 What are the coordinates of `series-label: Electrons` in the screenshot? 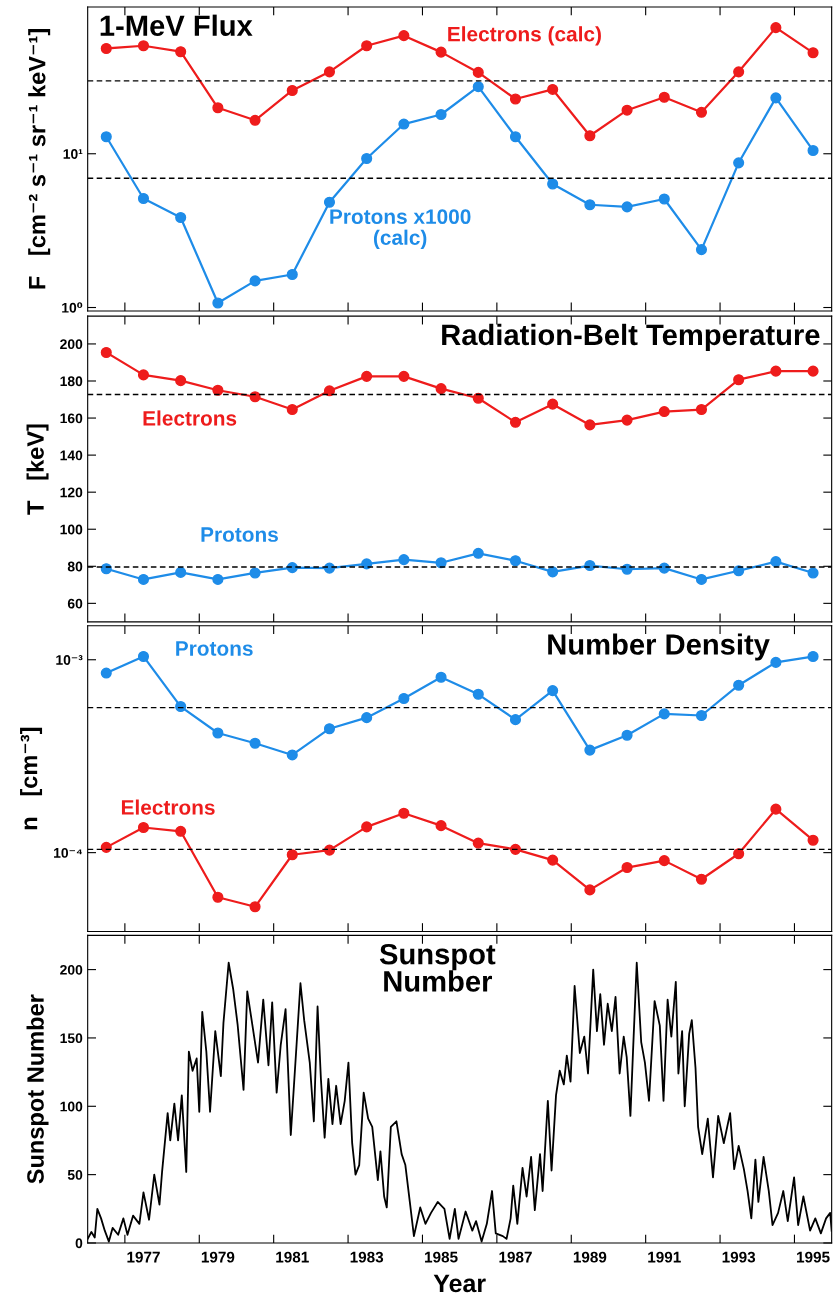 It's located at (190, 418).